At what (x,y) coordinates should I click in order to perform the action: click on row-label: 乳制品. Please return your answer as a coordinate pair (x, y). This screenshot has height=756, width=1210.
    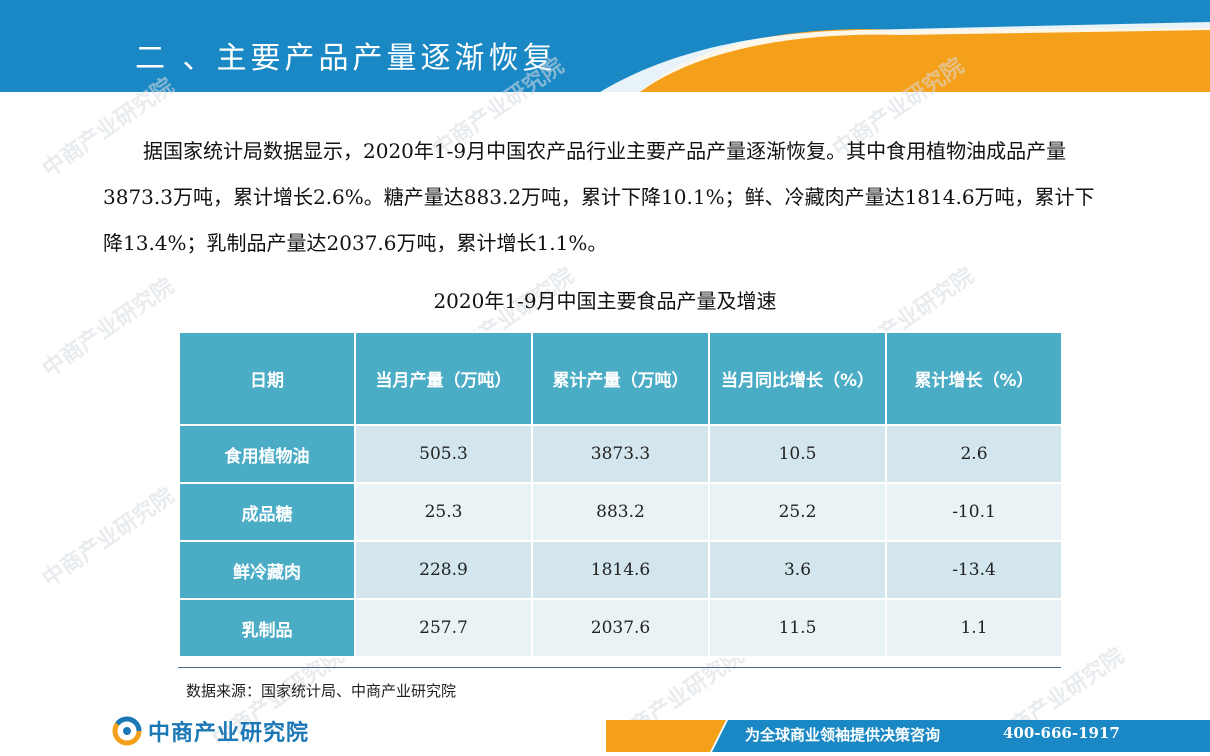
    Looking at the image, I should click on (267, 628).